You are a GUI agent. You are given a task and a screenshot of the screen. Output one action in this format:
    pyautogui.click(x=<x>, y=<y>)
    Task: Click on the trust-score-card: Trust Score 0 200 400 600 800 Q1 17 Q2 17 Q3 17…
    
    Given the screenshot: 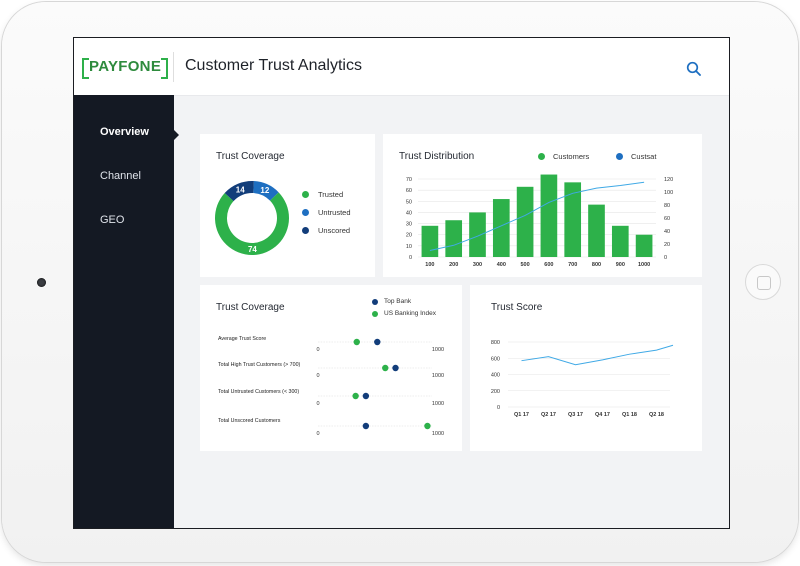 What is the action you would take?
    pyautogui.click(x=586, y=368)
    